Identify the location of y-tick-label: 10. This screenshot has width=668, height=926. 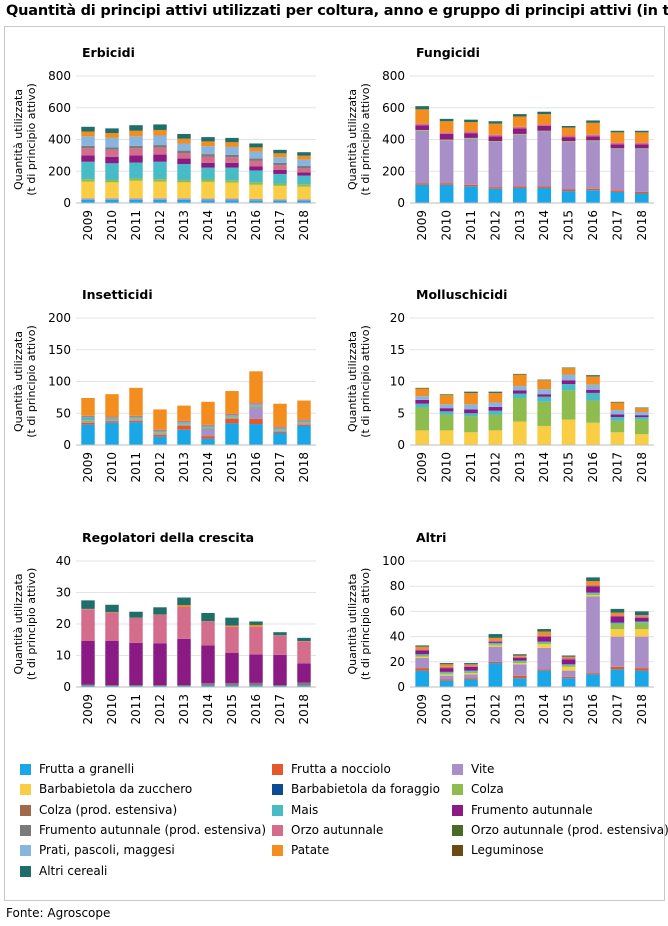
(397, 382).